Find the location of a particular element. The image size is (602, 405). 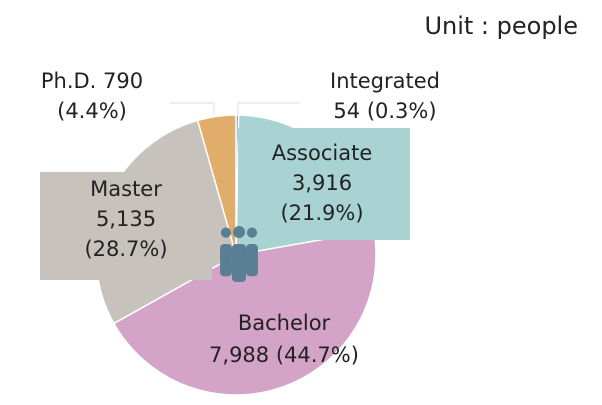

label-part: 54 is located at coordinates (346, 111).